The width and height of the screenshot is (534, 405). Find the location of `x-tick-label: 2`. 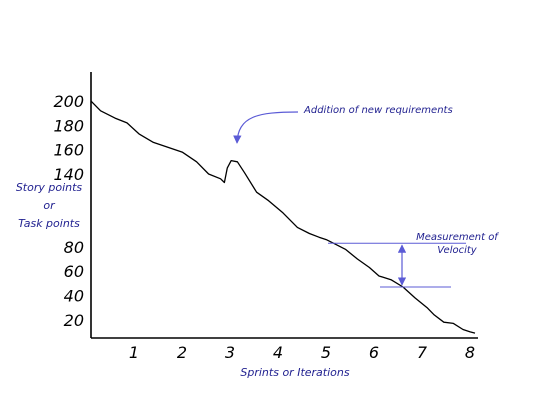

x-tick-label: 2 is located at coordinates (182, 352).